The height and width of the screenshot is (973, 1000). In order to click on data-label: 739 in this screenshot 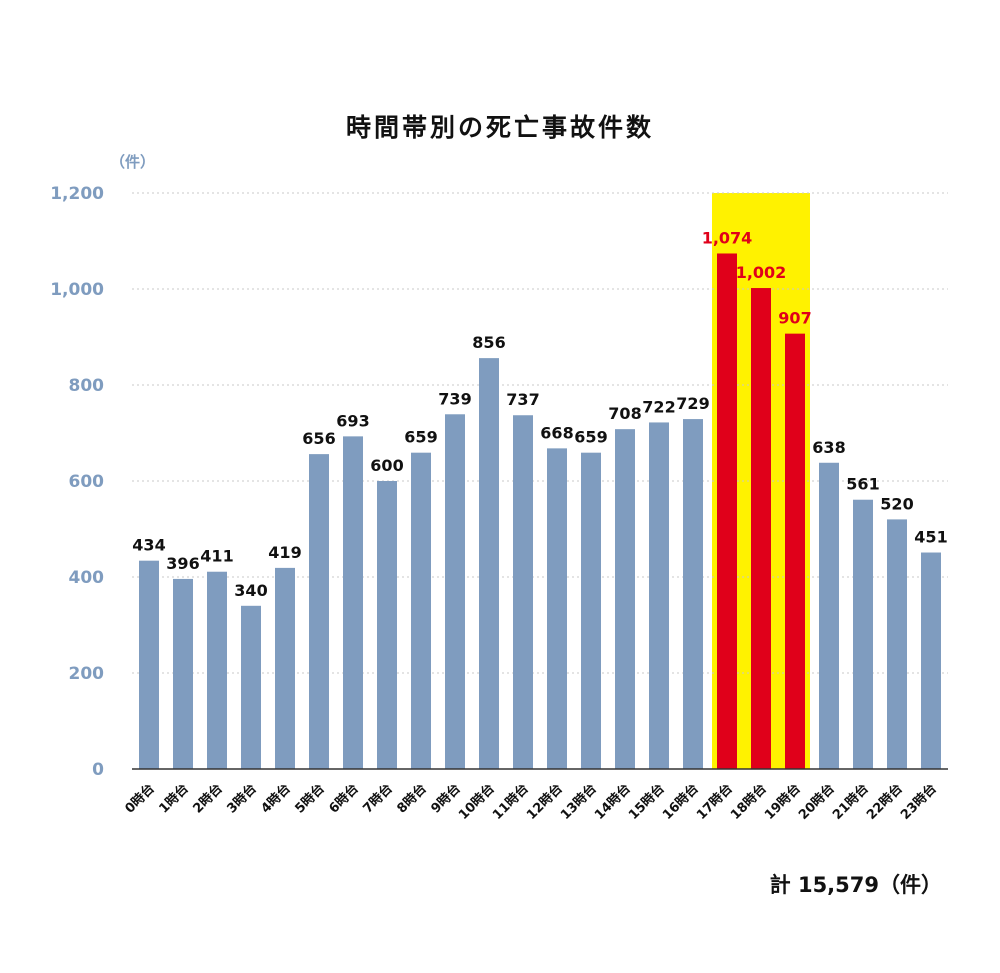, I will do `click(454, 398)`.